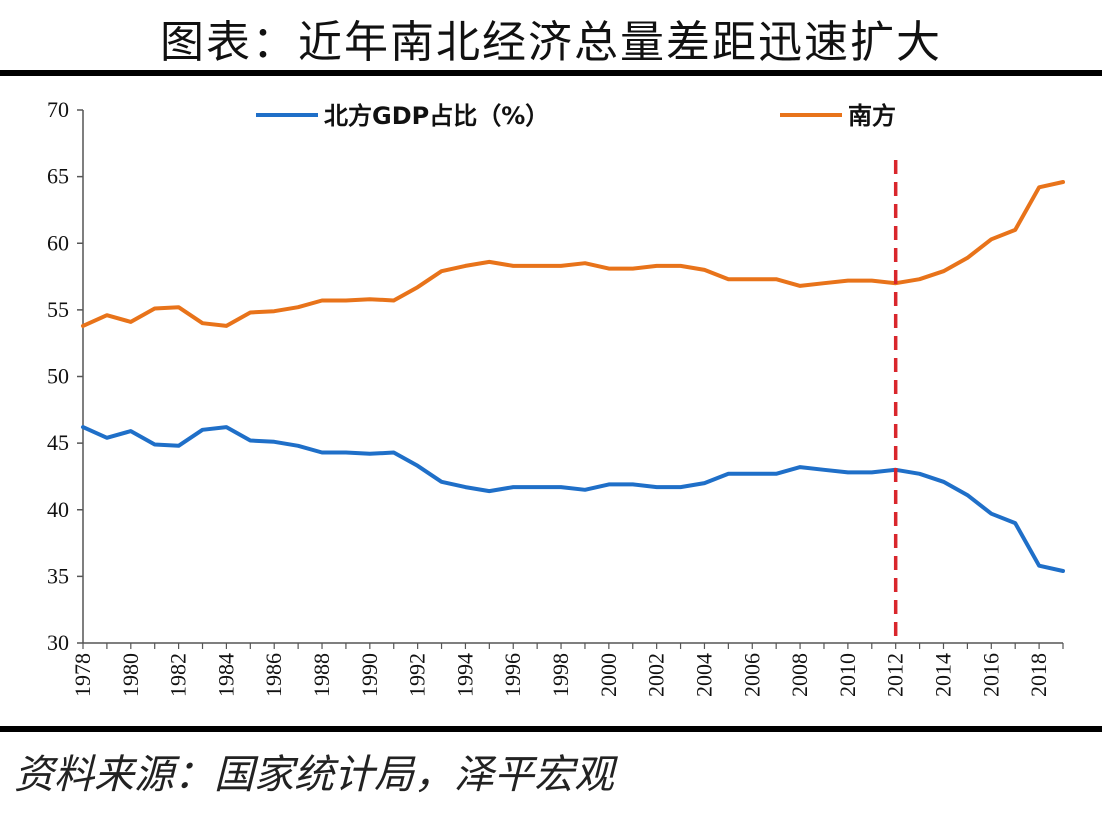 Image resolution: width=1102 pixels, height=814 pixels. Describe the element at coordinates (990, 675) in the screenshot. I see `x-tick-label: 2016` at that location.